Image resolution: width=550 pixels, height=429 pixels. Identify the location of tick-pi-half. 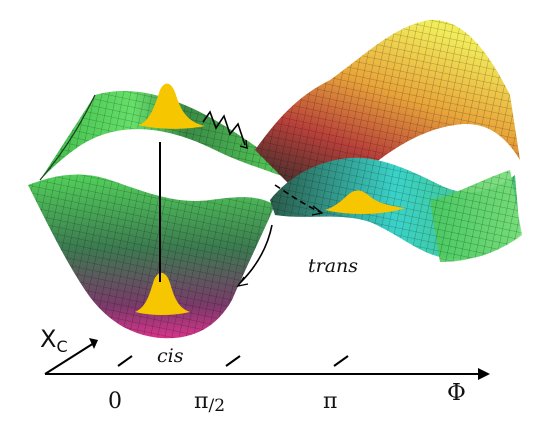
(233, 361).